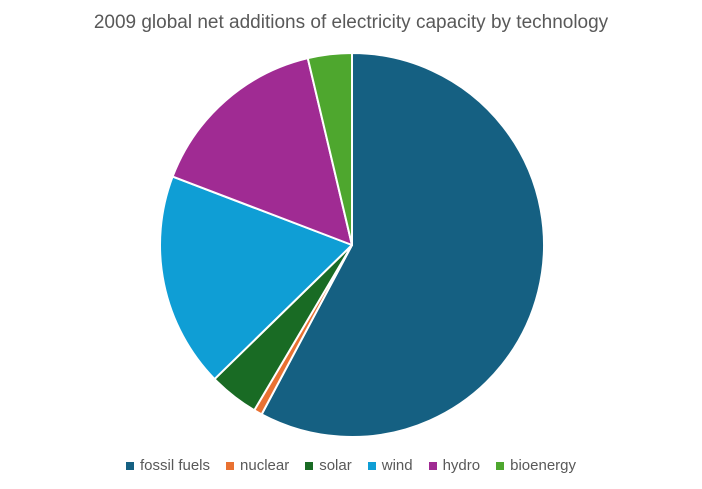 The width and height of the screenshot is (702, 489). What do you see at coordinates (329, 149) in the screenshot?
I see `pie-slice-bioenergy` at bounding box center [329, 149].